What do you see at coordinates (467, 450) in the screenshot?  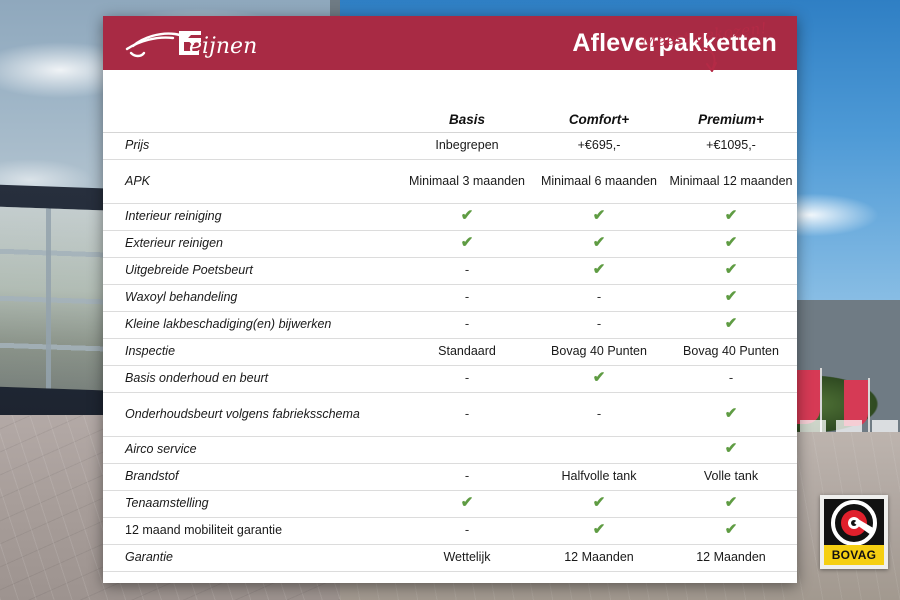 I see `feature-value-basis` at bounding box center [467, 450].